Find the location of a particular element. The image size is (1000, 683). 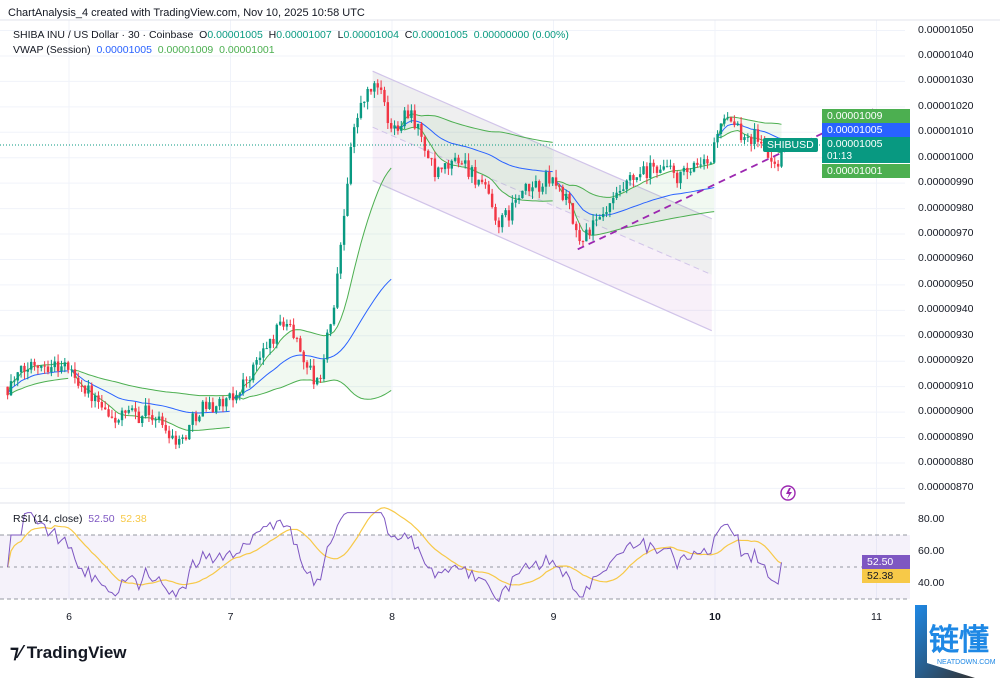

rsi-label: RSI (14, close) is located at coordinates (48, 519).